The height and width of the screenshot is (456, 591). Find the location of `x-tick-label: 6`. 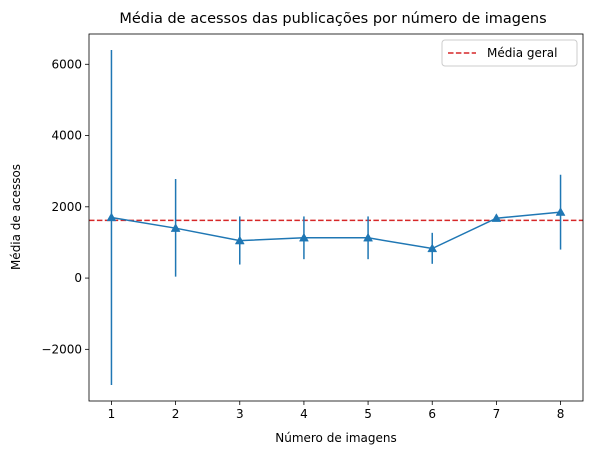

x-tick-label: 6 is located at coordinates (432, 414).